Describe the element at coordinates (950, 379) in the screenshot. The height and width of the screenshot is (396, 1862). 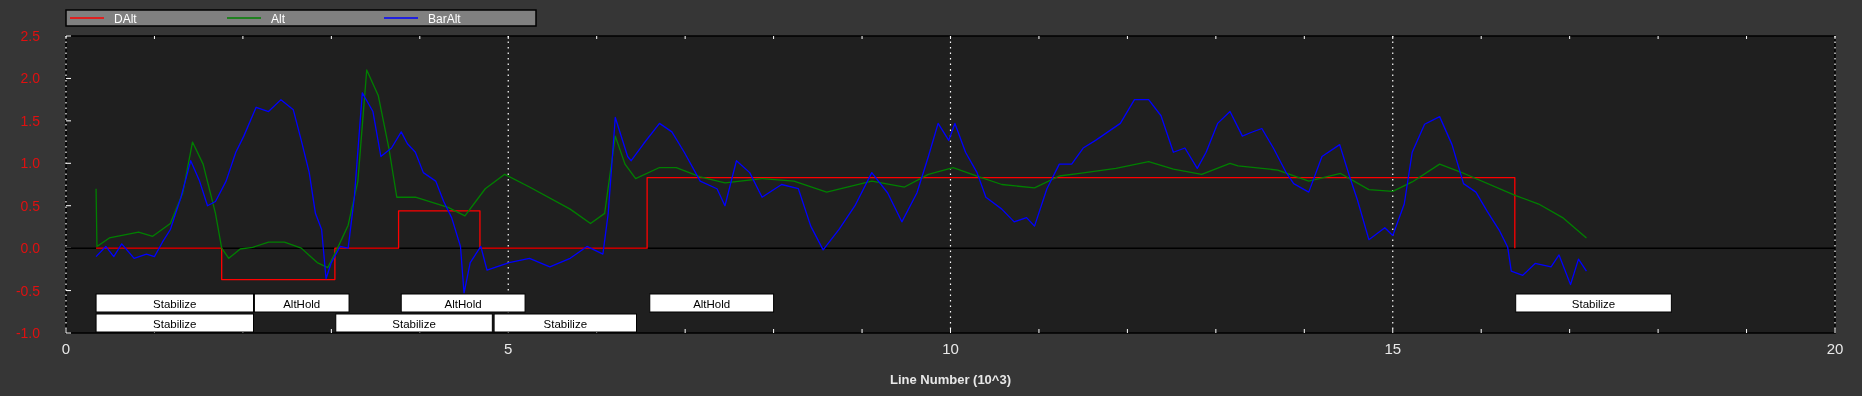
I see `x-axis-title: Line Number (10^3)` at that location.